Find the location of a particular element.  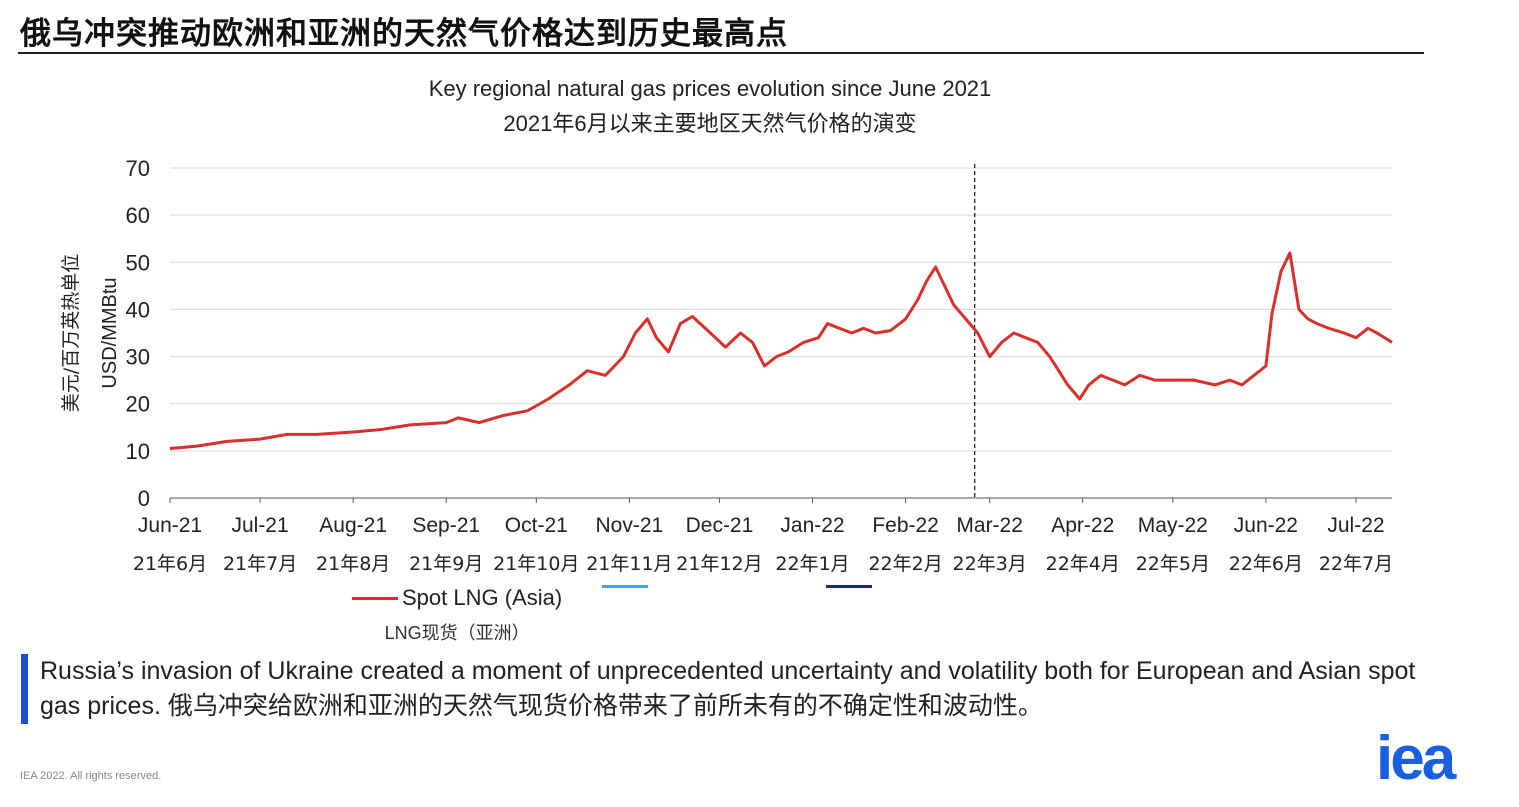

callout-accent-bar is located at coordinates (24, 689).